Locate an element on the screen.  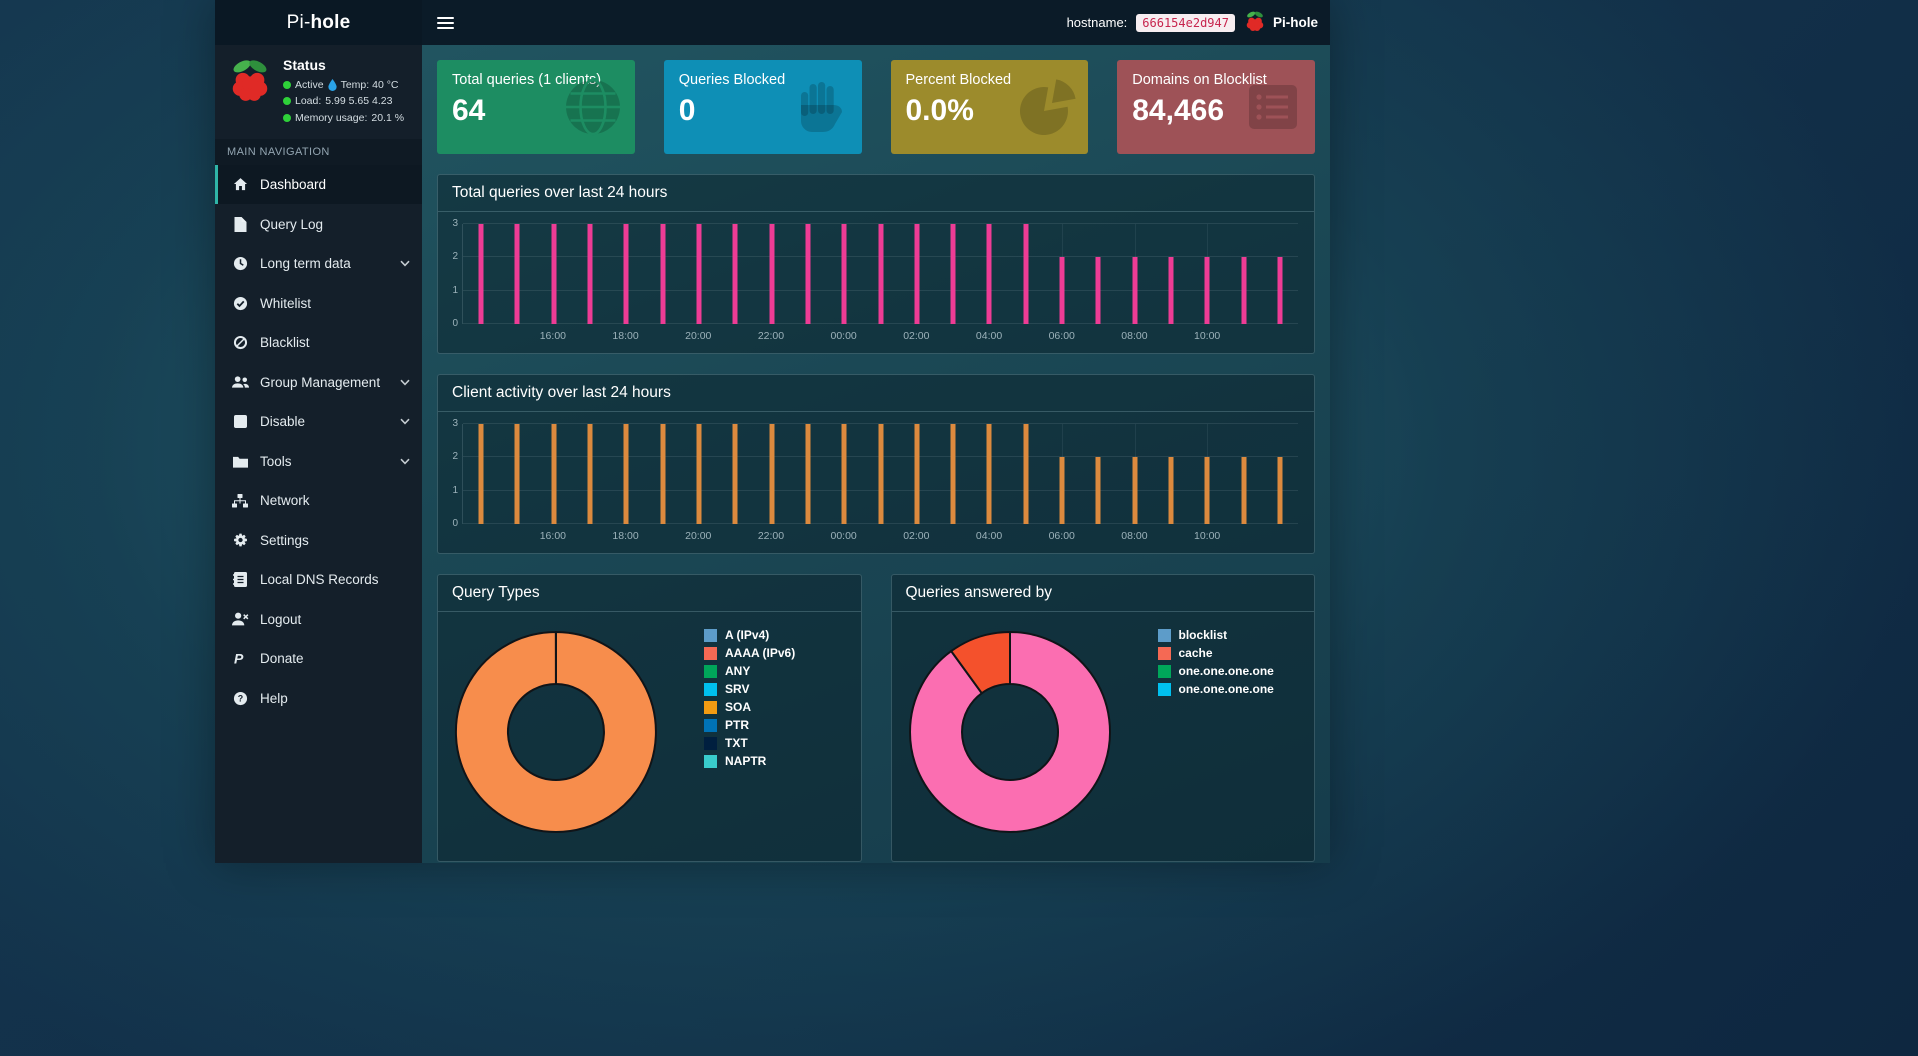
legend-label: cache is located at coordinates (1195, 653).